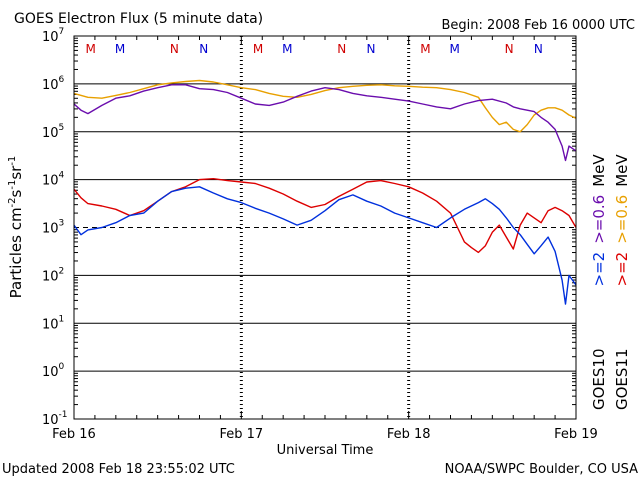 The width and height of the screenshot is (640, 480). What do you see at coordinates (53, 323) in the screenshot?
I see `y-tick-label: 10¹` at bounding box center [53, 323].